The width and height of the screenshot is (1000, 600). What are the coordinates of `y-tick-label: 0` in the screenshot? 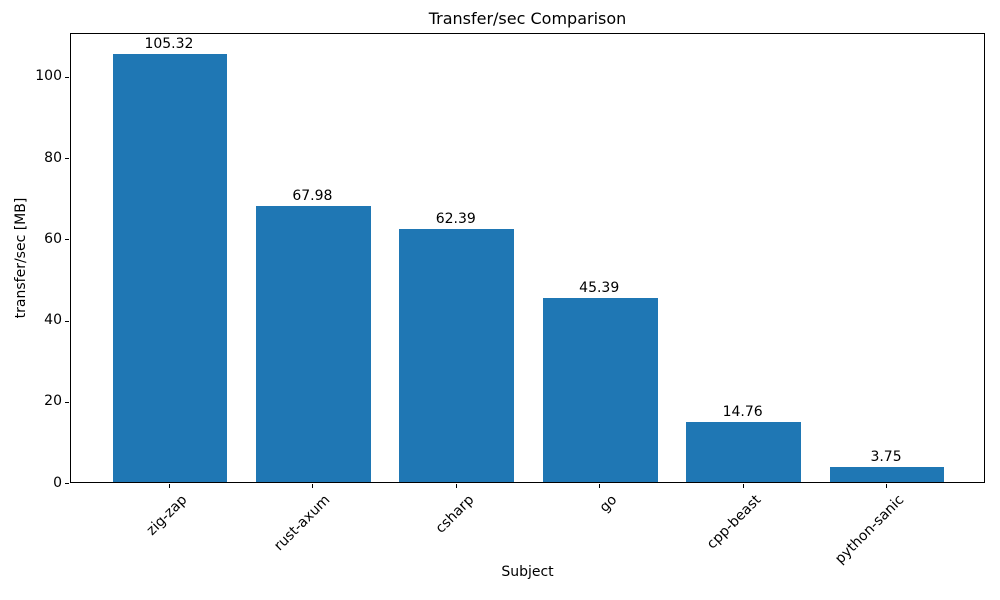 It's located at (57, 482).